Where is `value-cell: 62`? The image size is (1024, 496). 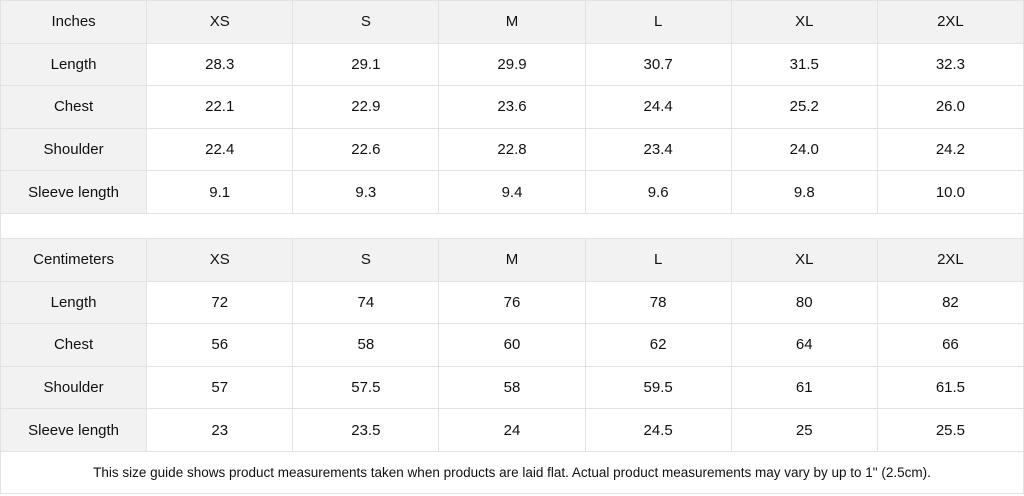 value-cell: 62 is located at coordinates (658, 345).